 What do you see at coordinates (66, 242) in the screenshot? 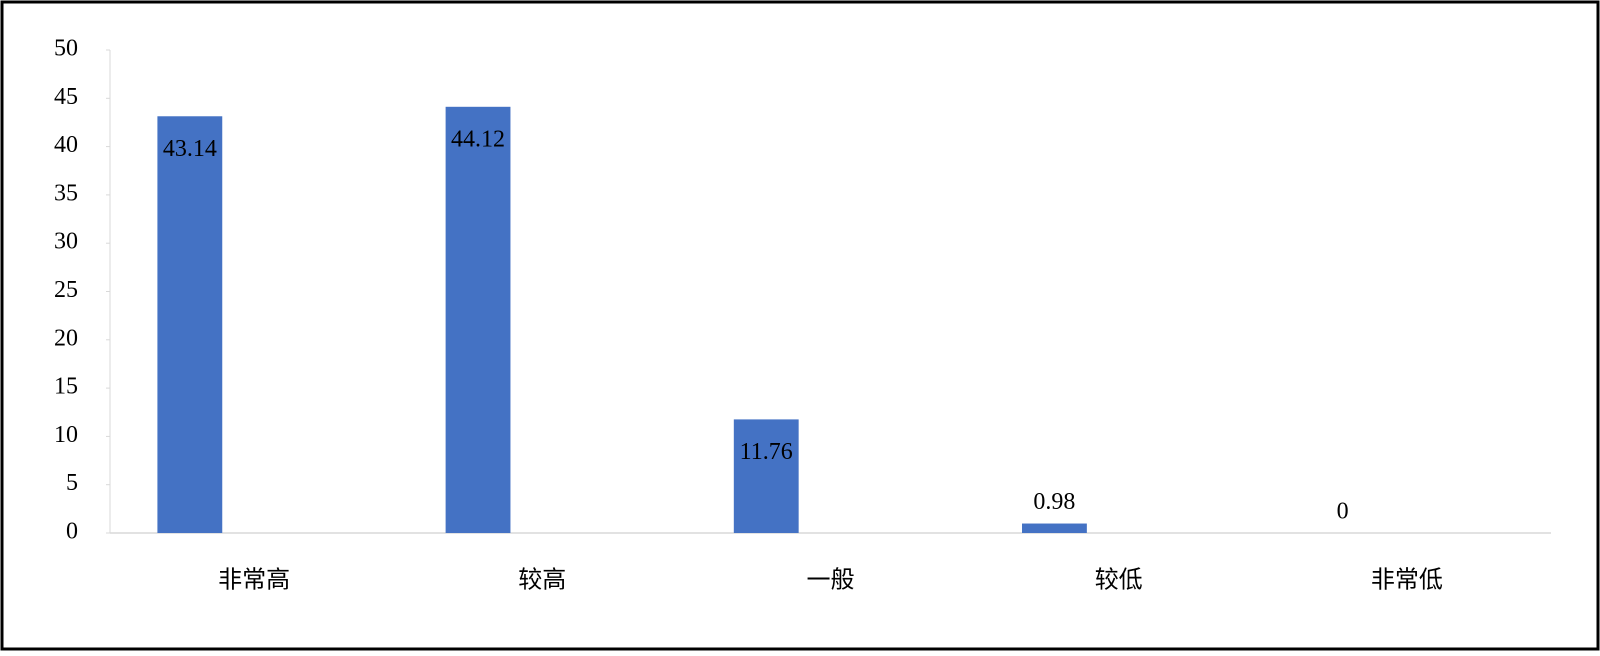
I see `y-tick-label: 30` at bounding box center [66, 242].